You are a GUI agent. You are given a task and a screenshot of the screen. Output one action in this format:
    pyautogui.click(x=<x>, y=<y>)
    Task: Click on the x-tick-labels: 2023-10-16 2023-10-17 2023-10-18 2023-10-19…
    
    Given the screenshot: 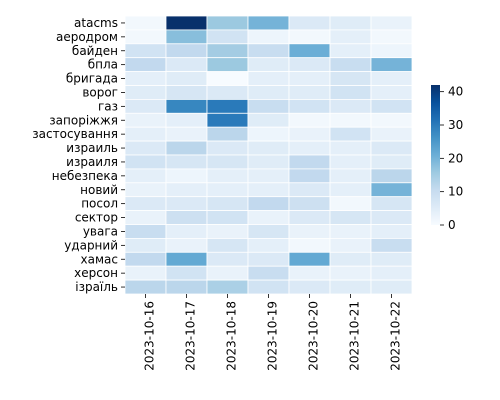 What is the action you would take?
    pyautogui.click(x=273, y=332)
    